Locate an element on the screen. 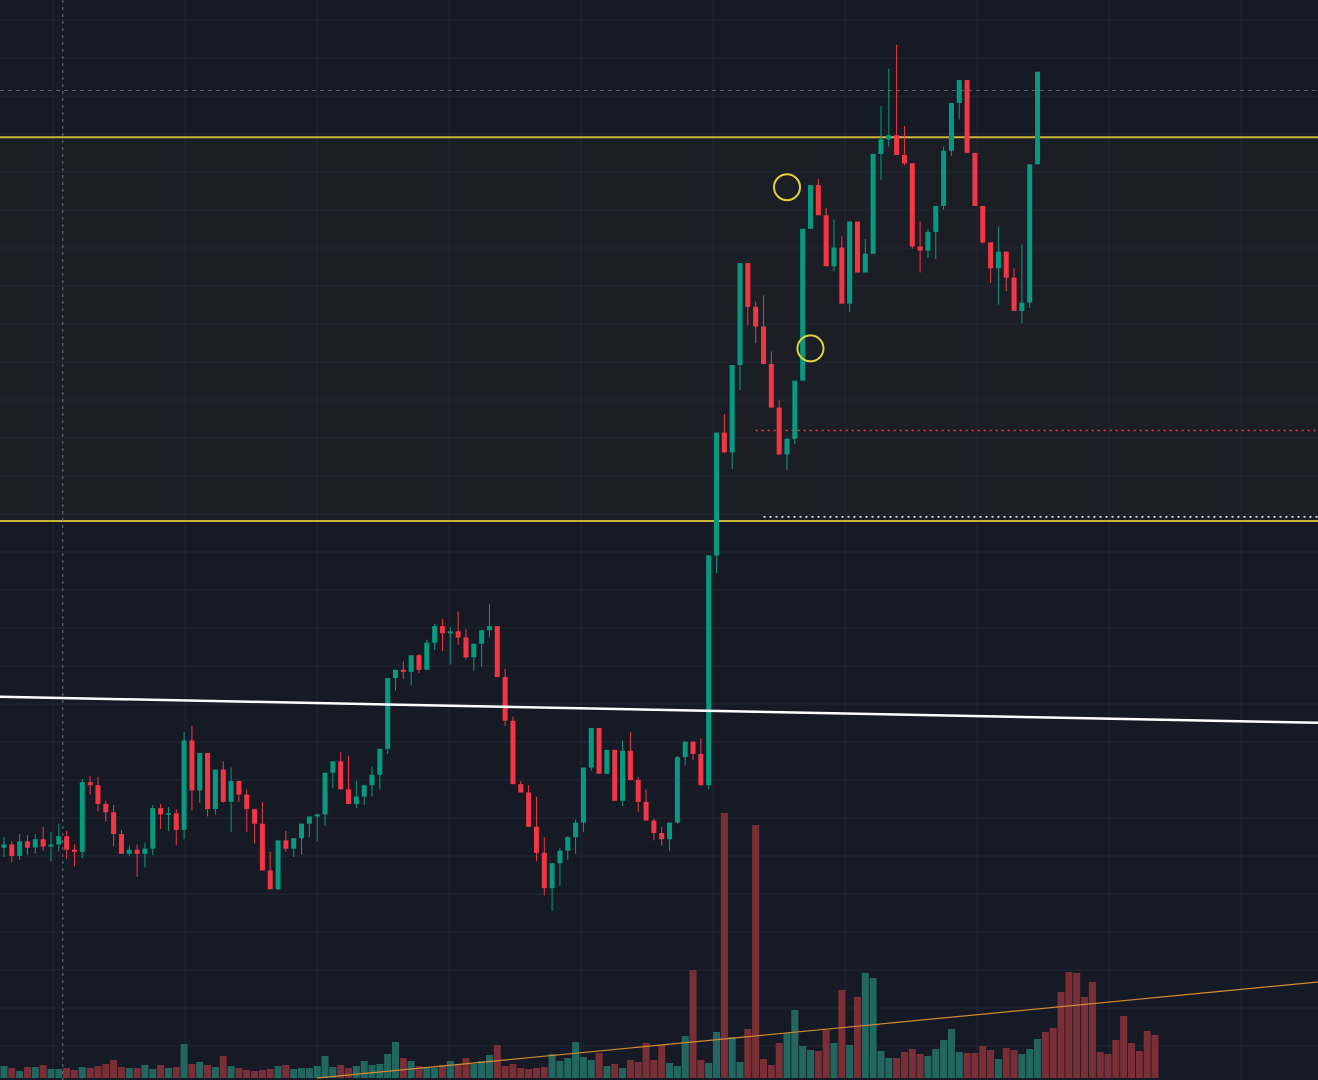 This screenshot has height=1080, width=1318. circle-markers is located at coordinates (799, 268).